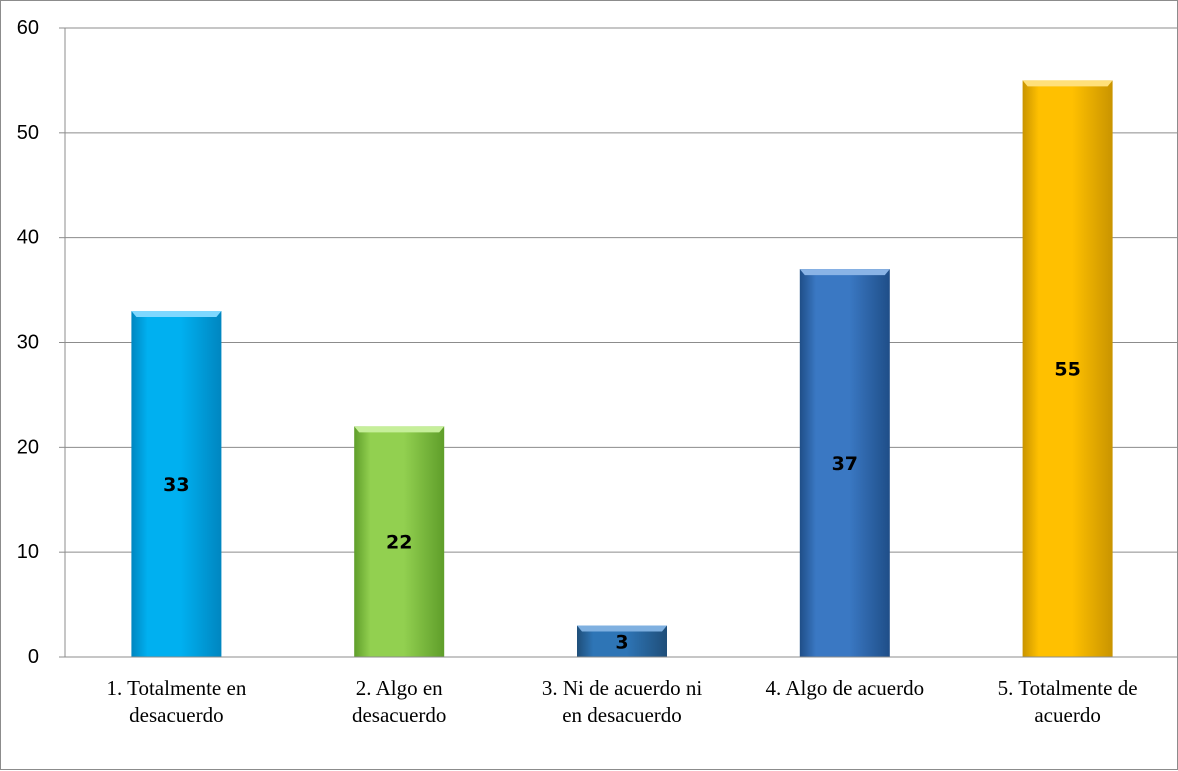  I want to click on data-label: 33, so click(176, 485).